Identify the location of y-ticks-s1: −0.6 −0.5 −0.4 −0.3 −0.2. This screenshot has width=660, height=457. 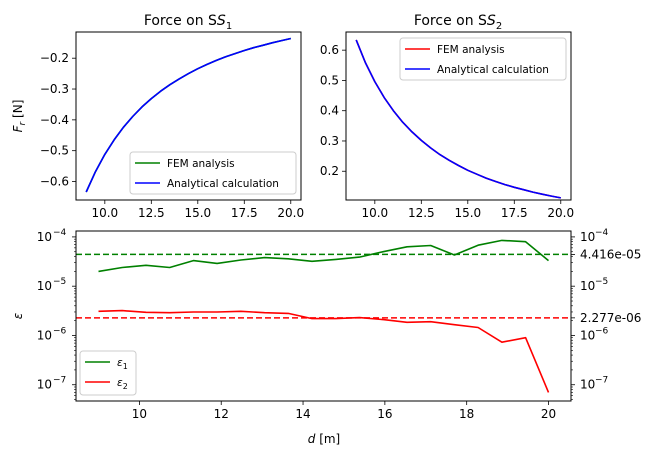
(58, 120).